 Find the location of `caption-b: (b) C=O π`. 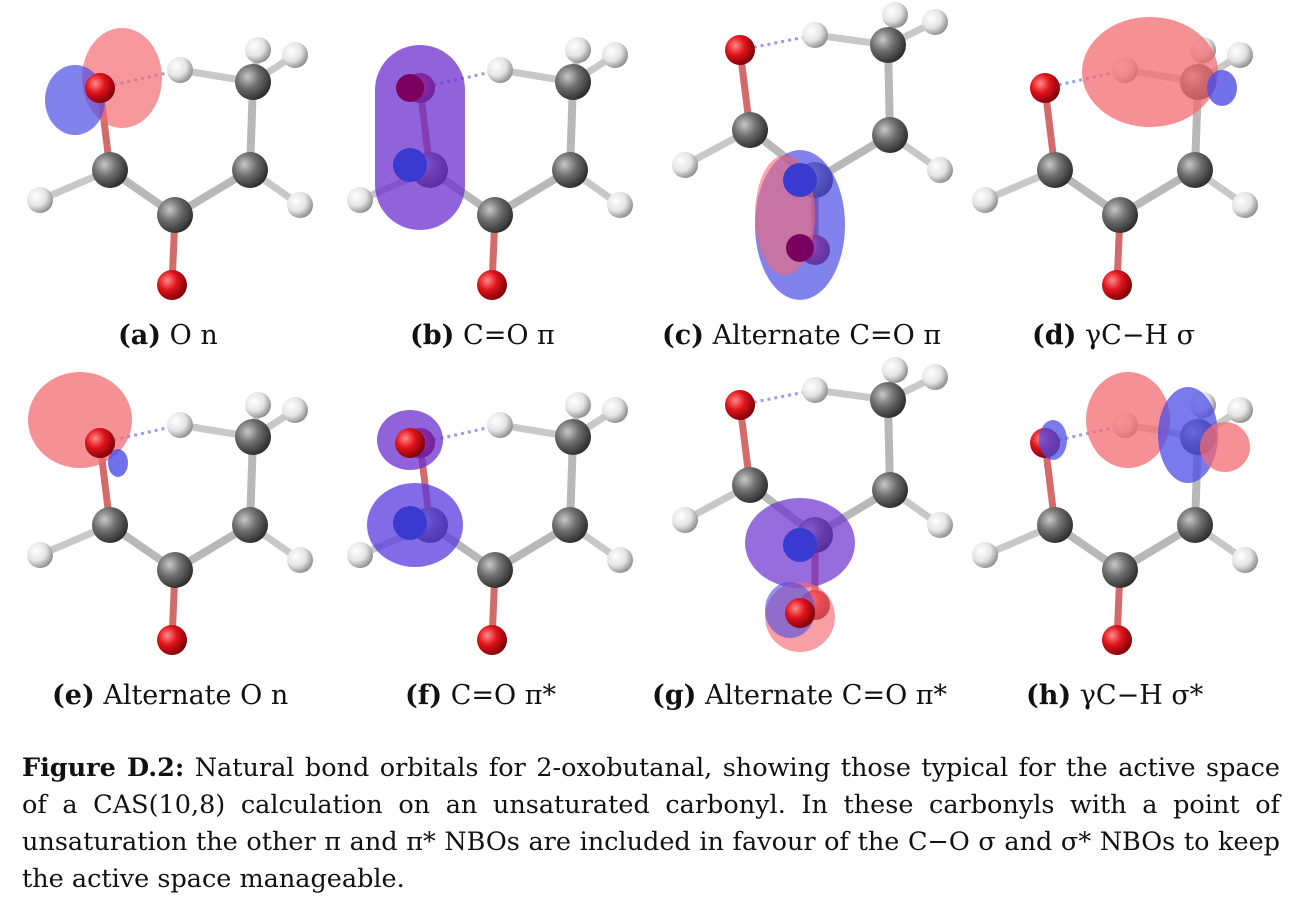

caption-b: (b) C=O π is located at coordinates (482, 335).